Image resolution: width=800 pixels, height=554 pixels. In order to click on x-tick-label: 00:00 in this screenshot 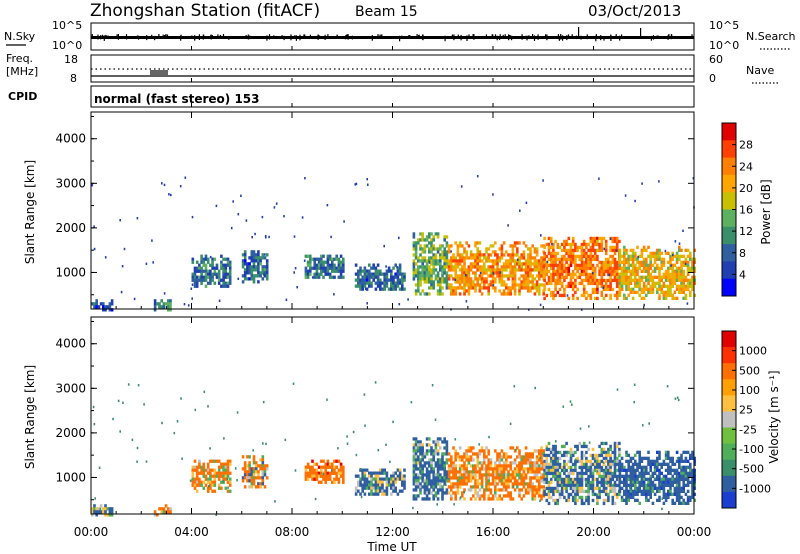, I will do `click(694, 532)`.